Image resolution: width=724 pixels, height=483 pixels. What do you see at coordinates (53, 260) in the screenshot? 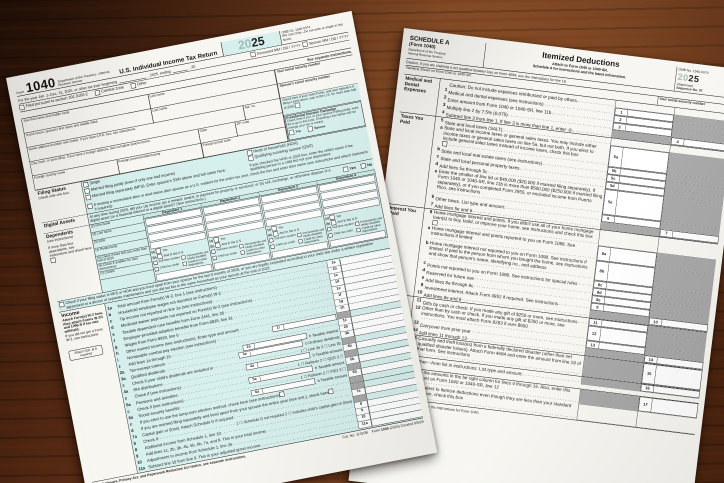
I see `more-dependents-checkbox` at bounding box center [53, 260].